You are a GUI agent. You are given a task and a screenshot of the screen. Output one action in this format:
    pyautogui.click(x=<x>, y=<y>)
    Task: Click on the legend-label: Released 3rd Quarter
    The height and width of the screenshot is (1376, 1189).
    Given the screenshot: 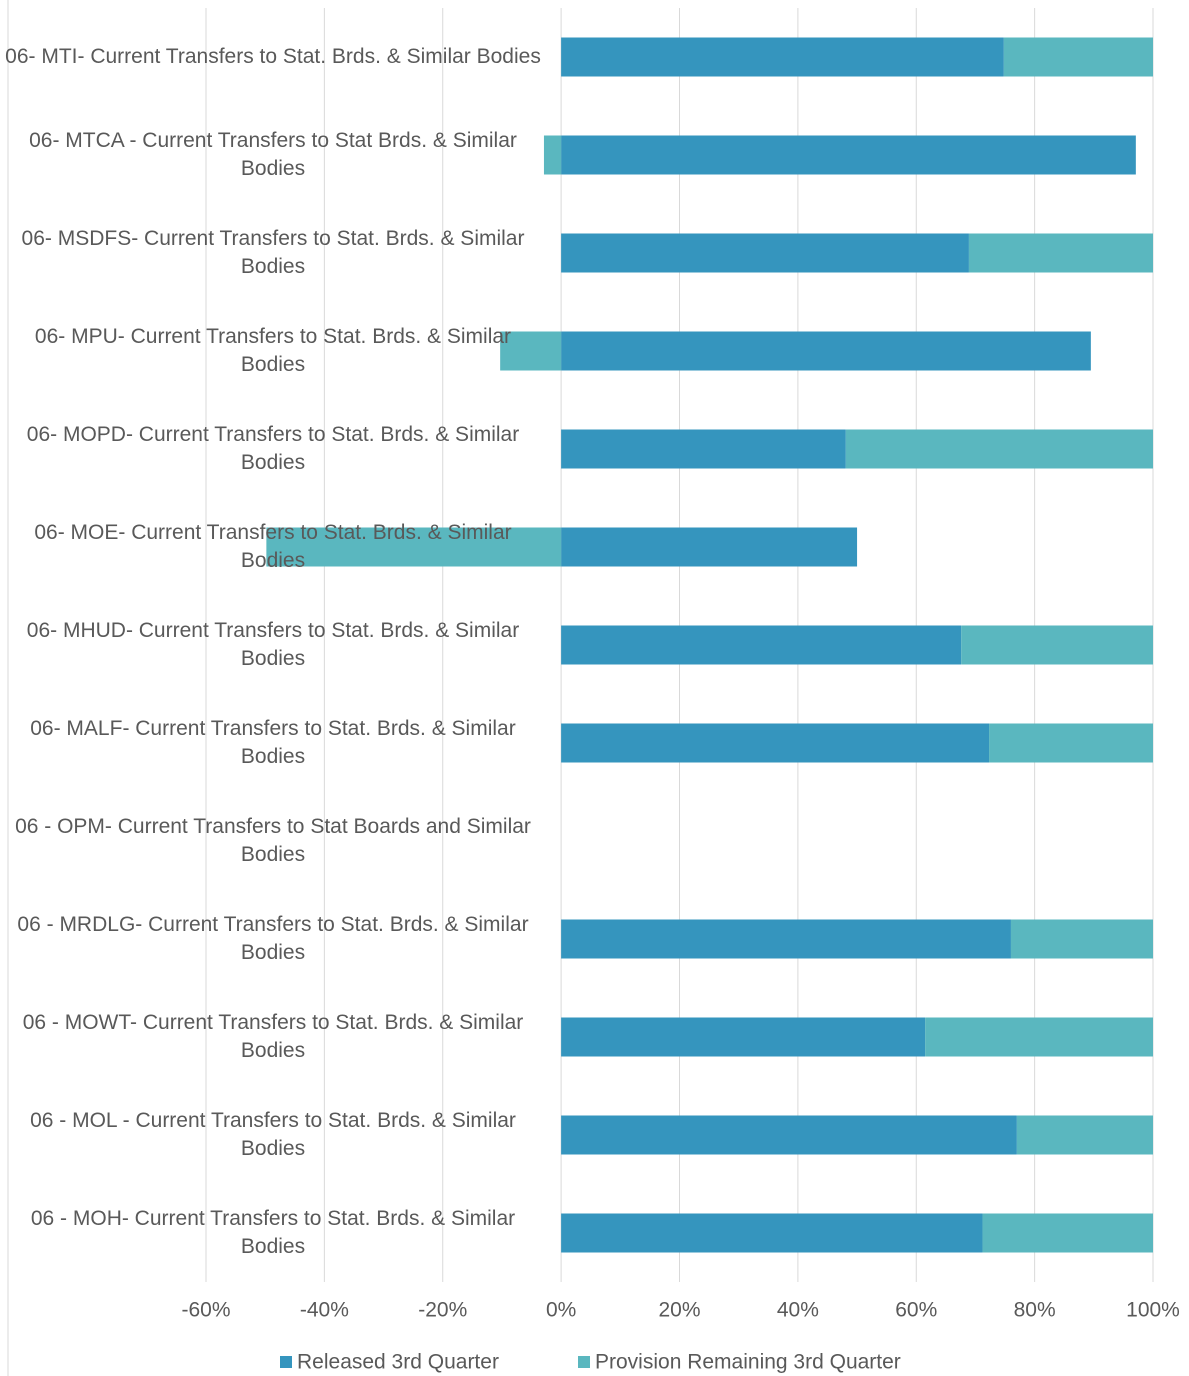 What is the action you would take?
    pyautogui.click(x=398, y=1362)
    